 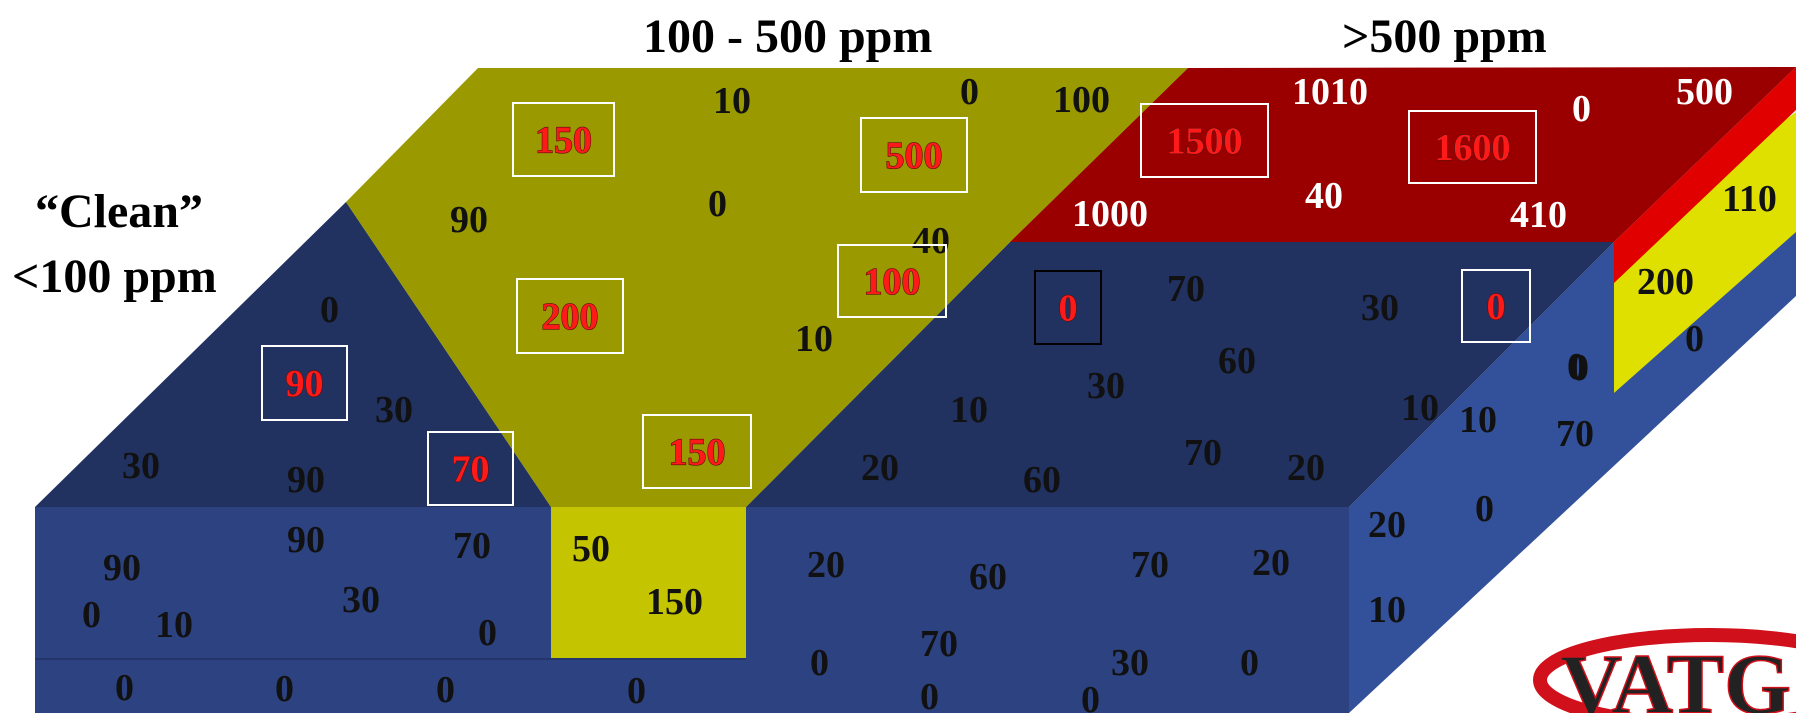 What do you see at coordinates (1749, 199) in the screenshot?
I see `value-label: 110` at bounding box center [1749, 199].